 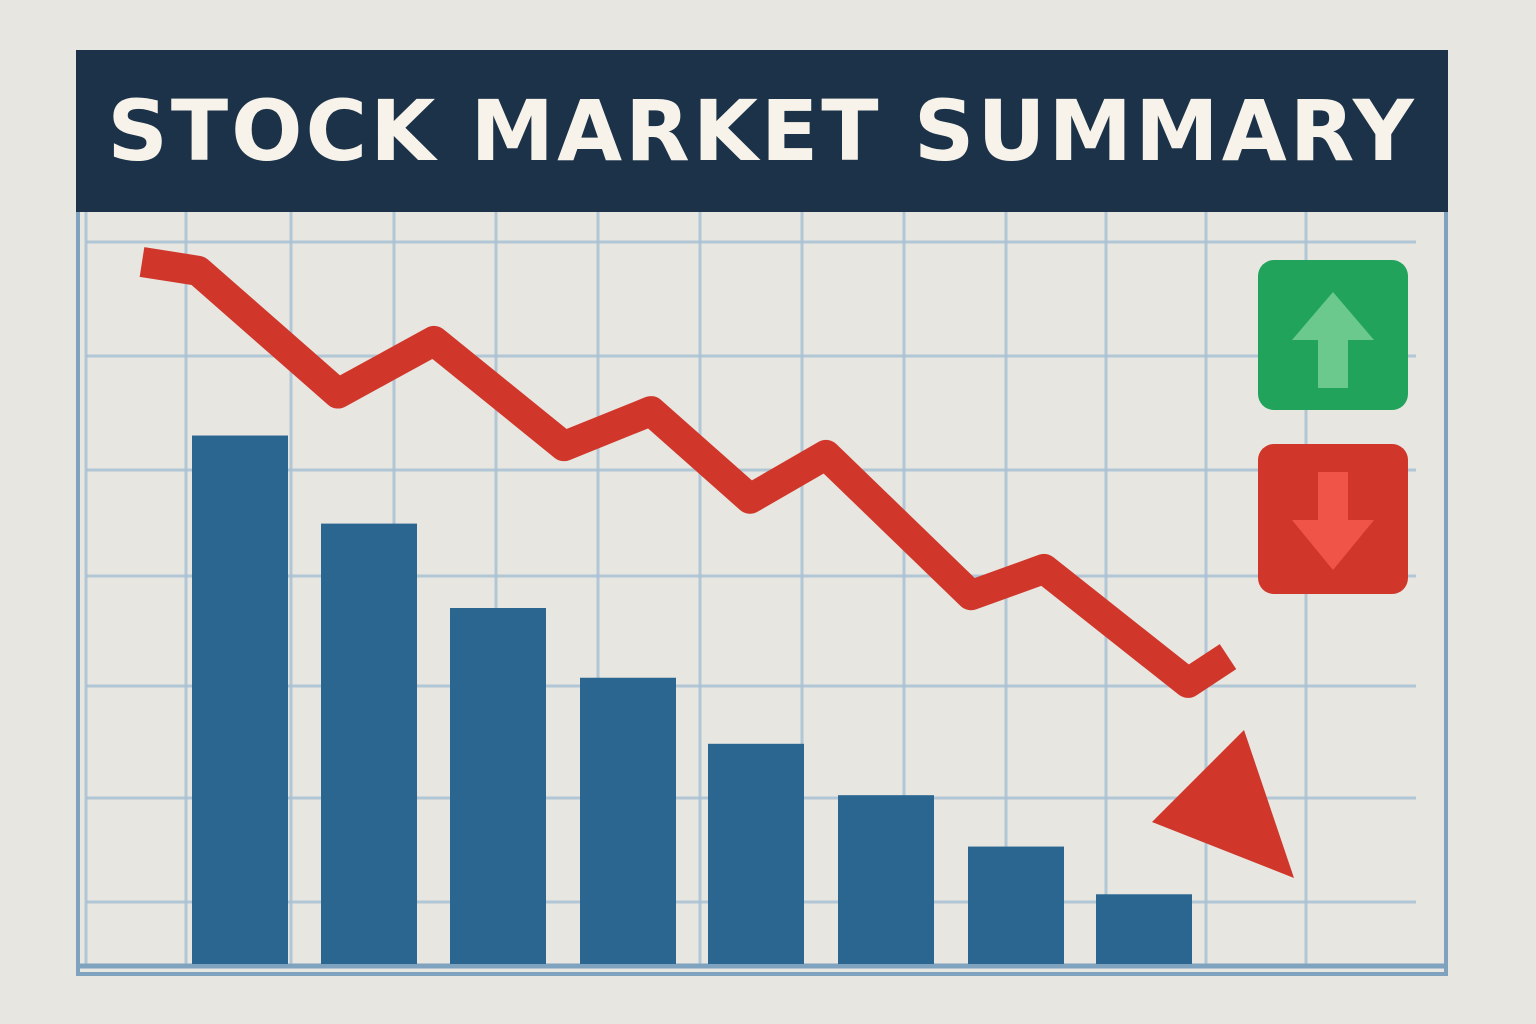 I want to click on down-indicator-button, so click(x=1333, y=519).